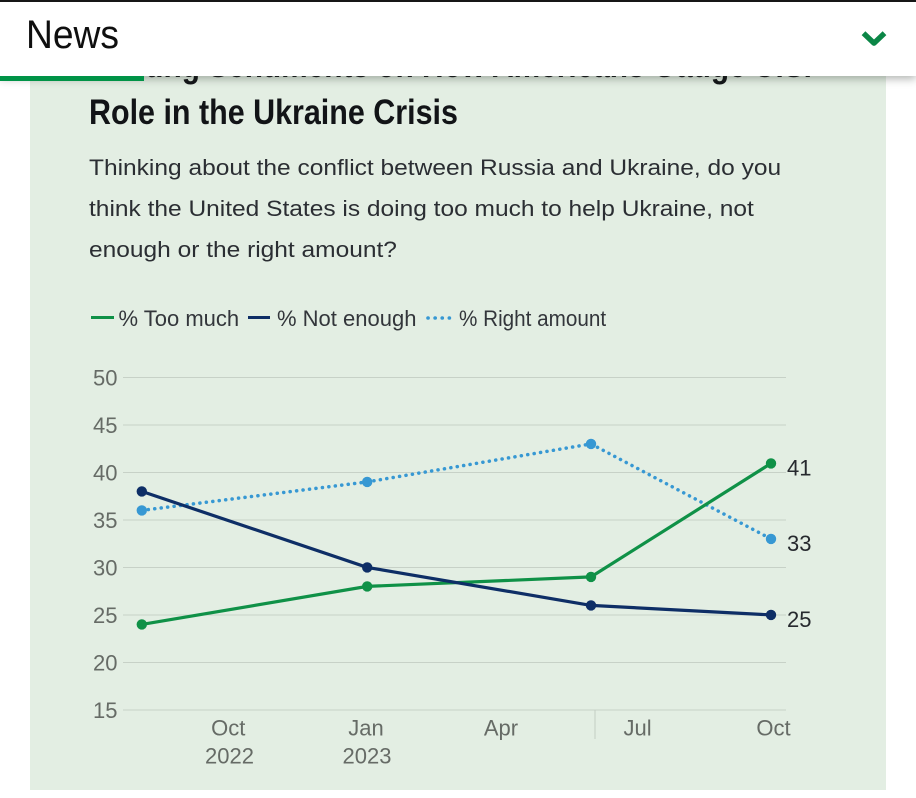  What do you see at coordinates (105, 520) in the screenshot?
I see `svg-text: 35` at bounding box center [105, 520].